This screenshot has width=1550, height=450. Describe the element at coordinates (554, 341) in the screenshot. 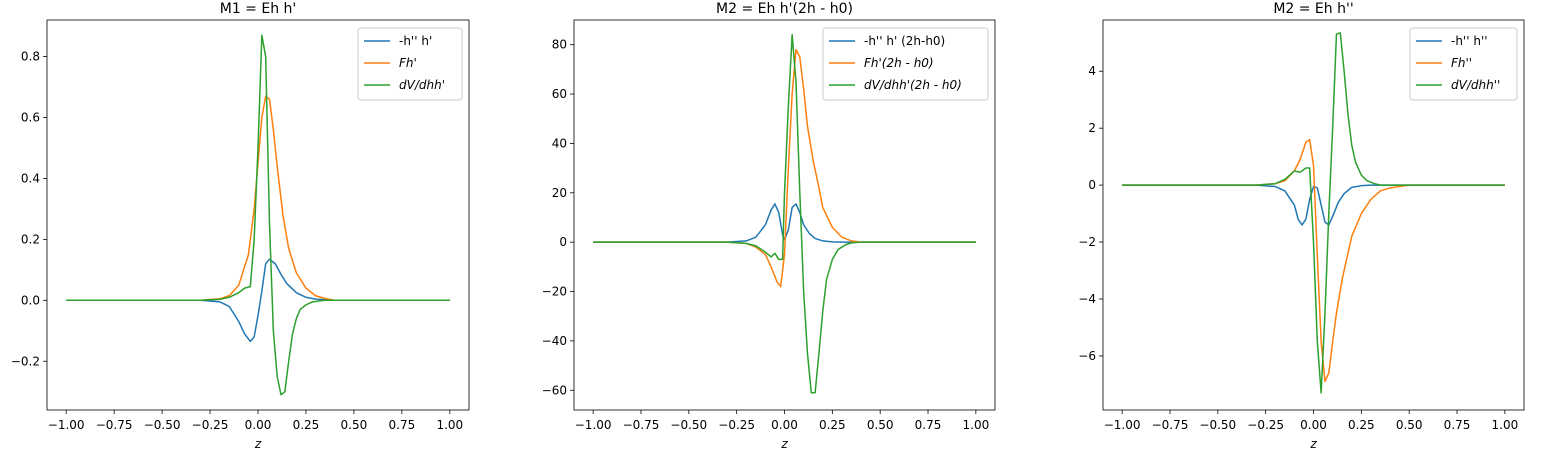

I see `y-tick-label: −40` at that location.